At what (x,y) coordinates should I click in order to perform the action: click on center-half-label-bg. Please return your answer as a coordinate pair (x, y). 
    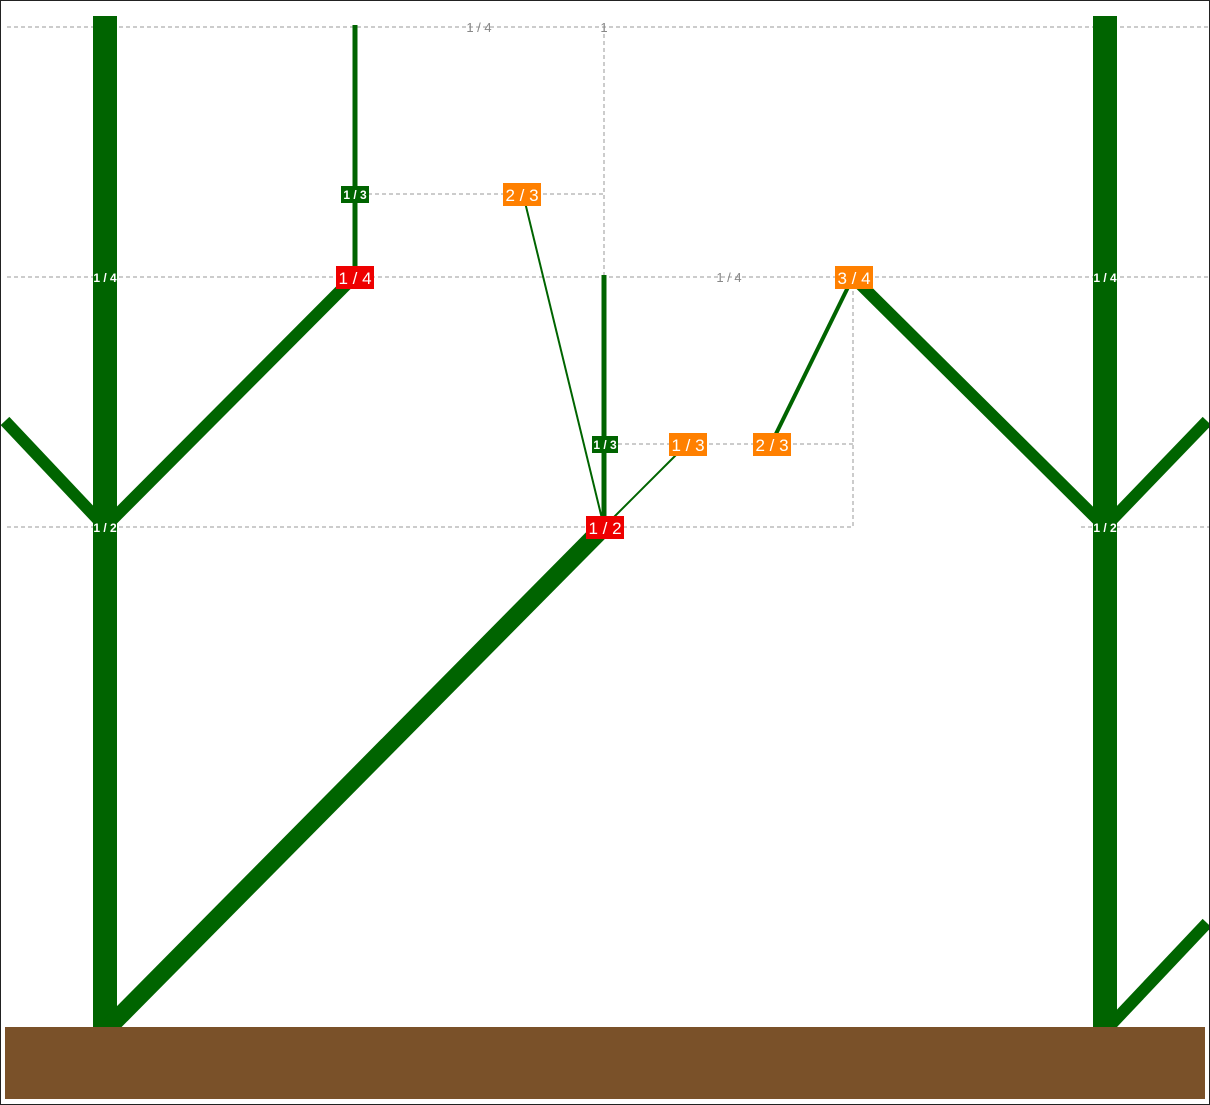
    Looking at the image, I should click on (605, 527).